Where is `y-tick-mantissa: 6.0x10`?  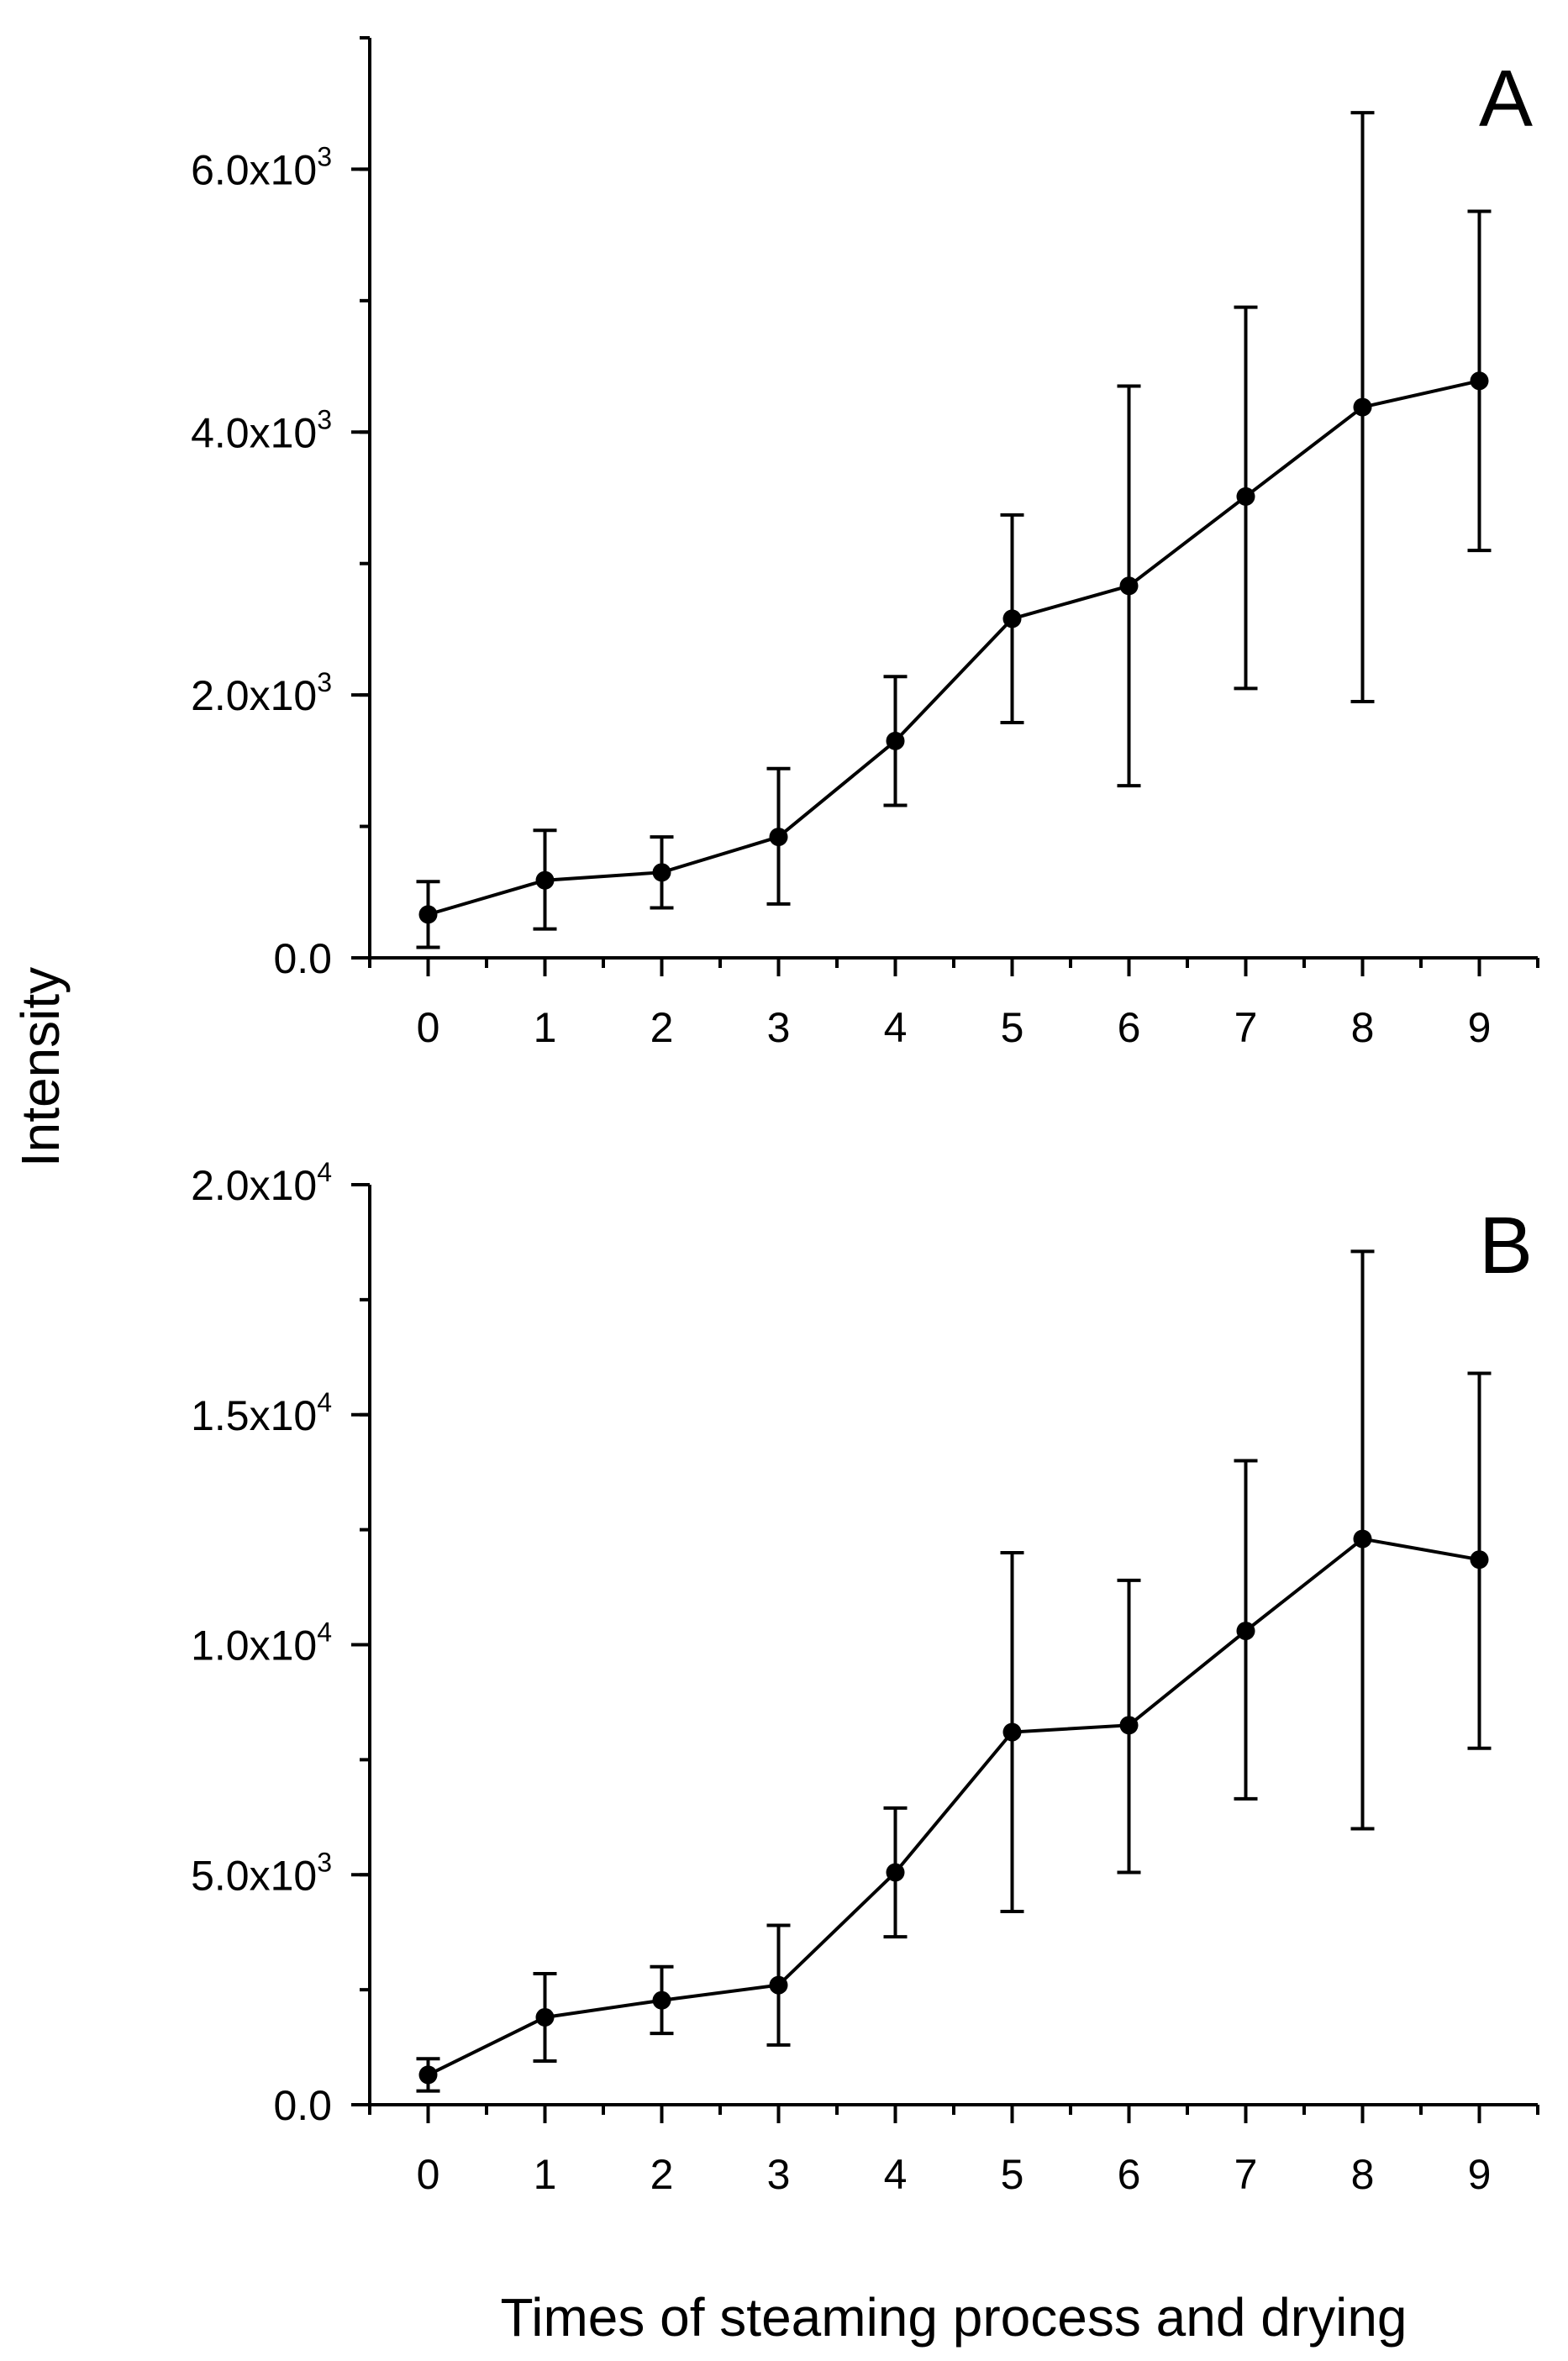
y-tick-mantissa: 6.0x10 is located at coordinates (254, 170).